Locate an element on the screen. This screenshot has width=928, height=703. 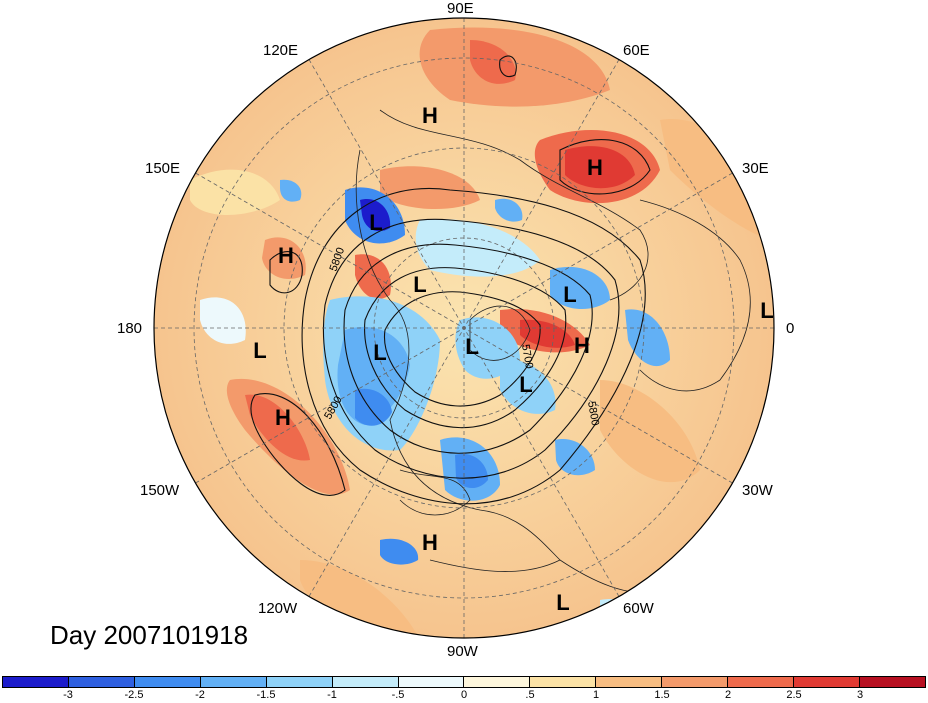
longitude-label-150w: 150W is located at coordinates (160, 490).